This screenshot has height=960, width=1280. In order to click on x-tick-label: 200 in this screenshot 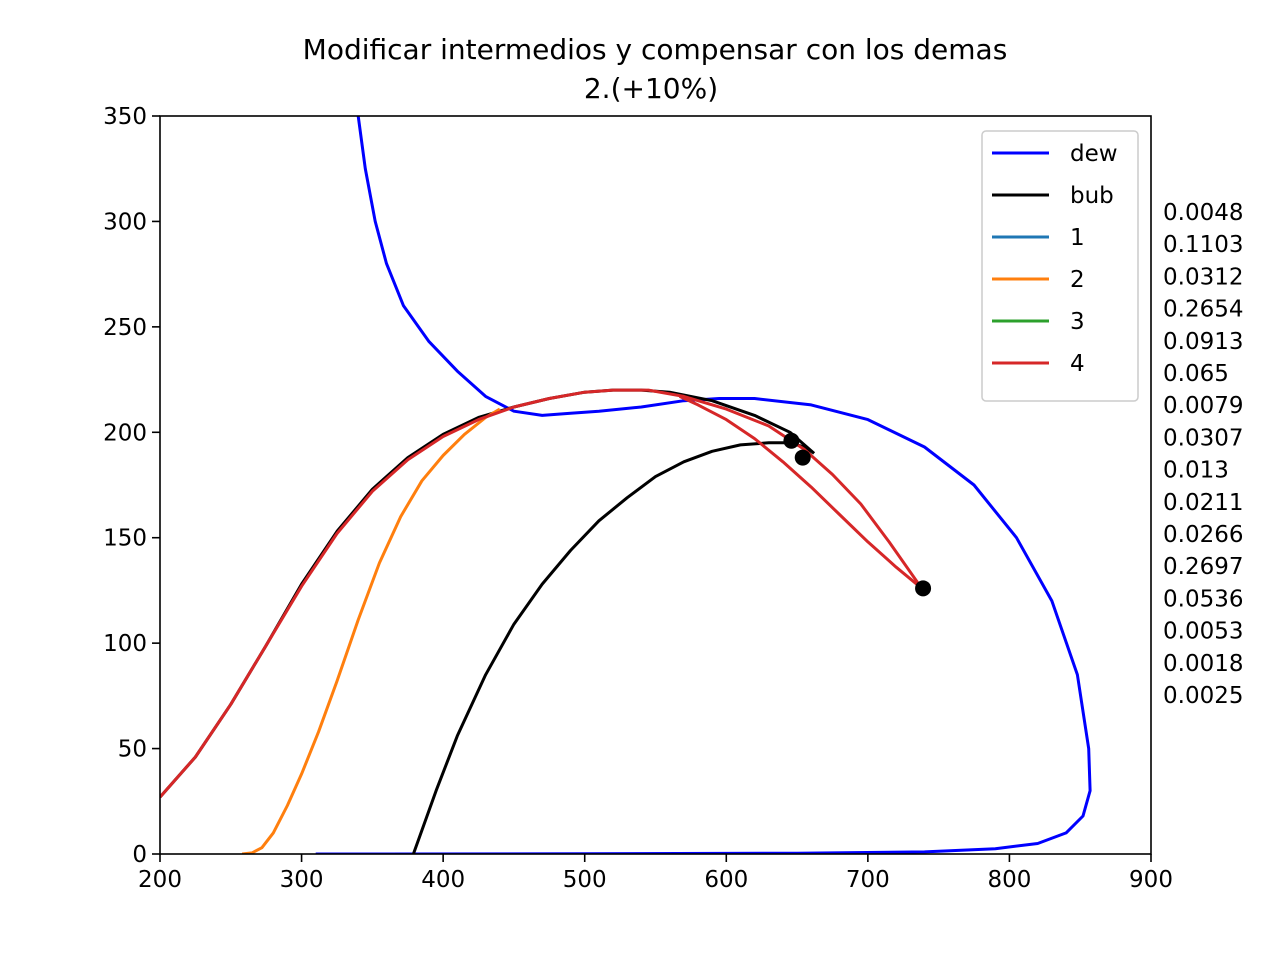, I will do `click(160, 880)`.